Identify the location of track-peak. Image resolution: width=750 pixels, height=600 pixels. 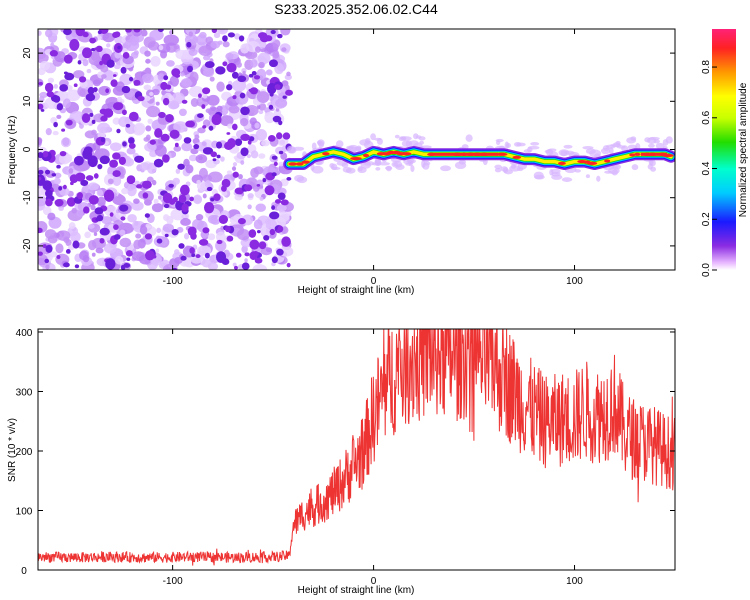
(305, 162).